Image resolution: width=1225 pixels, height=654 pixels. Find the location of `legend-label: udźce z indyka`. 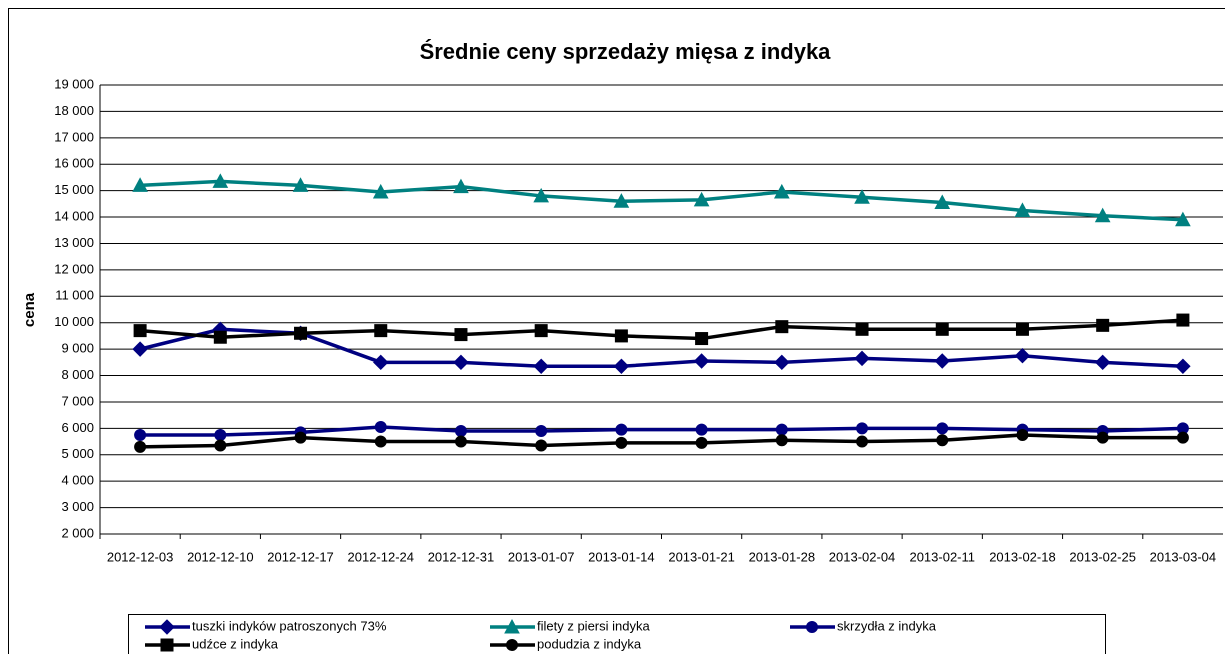

legend-label: udźce z indyka is located at coordinates (235, 643).